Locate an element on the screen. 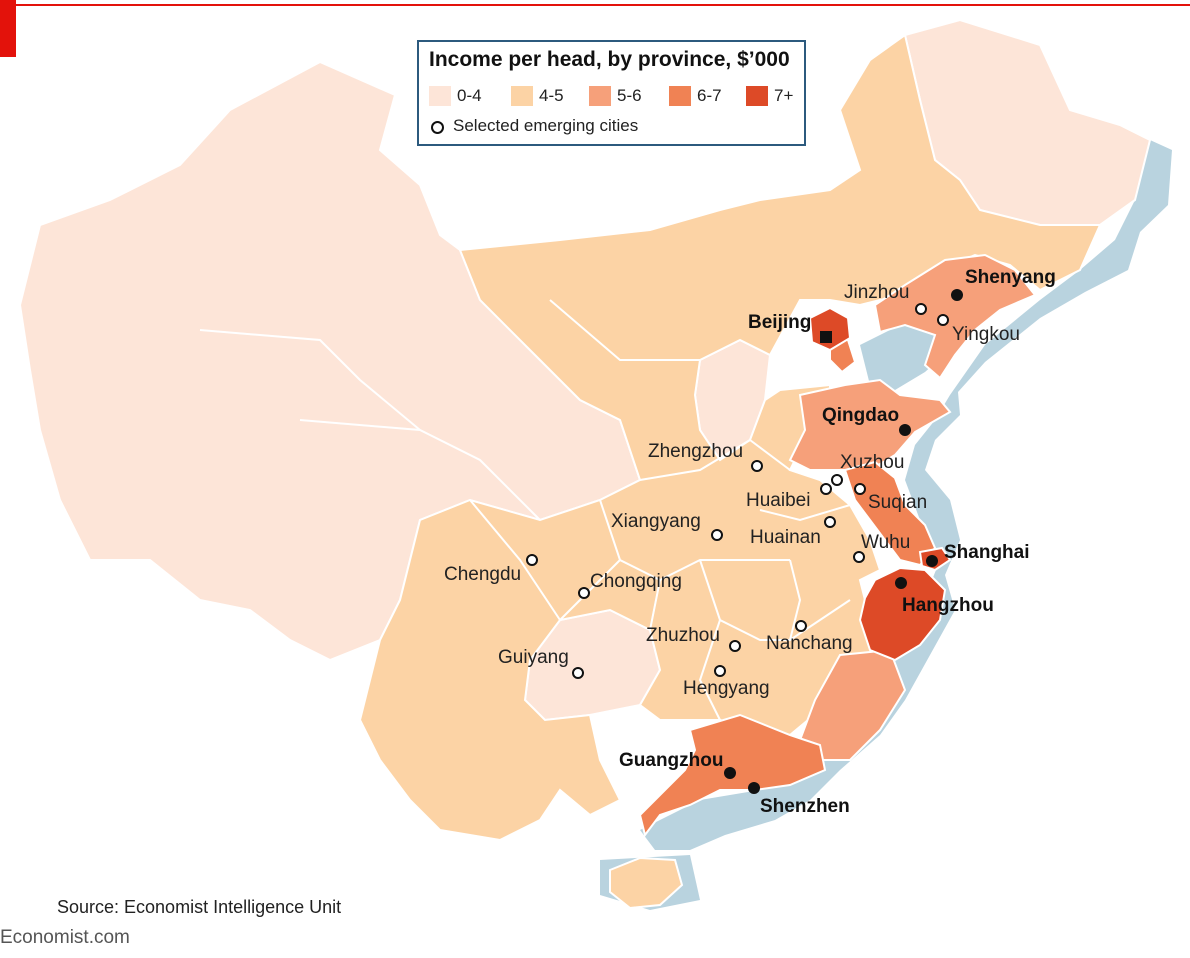  region-hainan is located at coordinates (646, 883).